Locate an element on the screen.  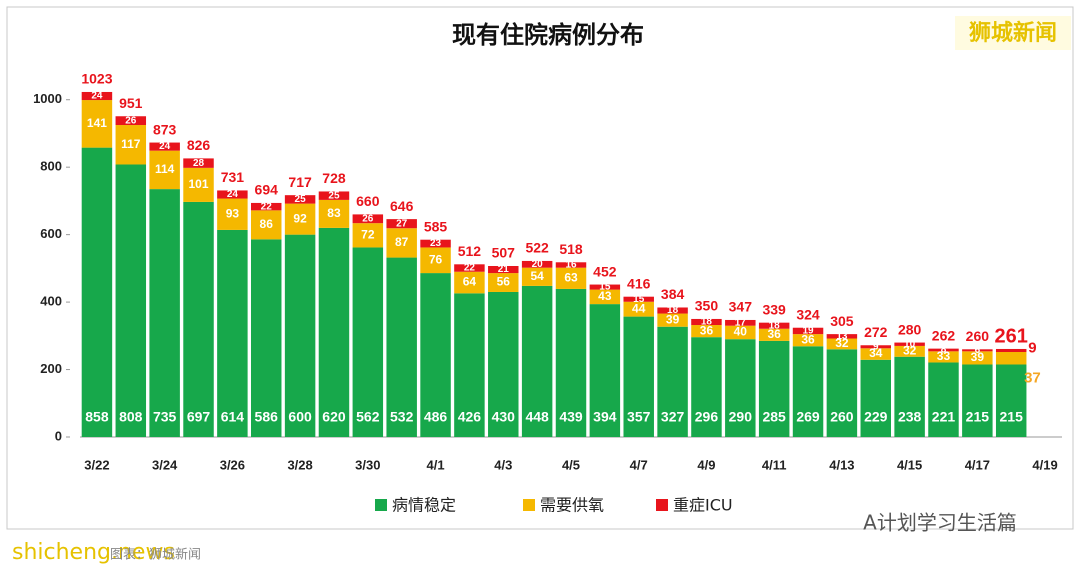
segment-label: 141 is located at coordinates (97, 123).